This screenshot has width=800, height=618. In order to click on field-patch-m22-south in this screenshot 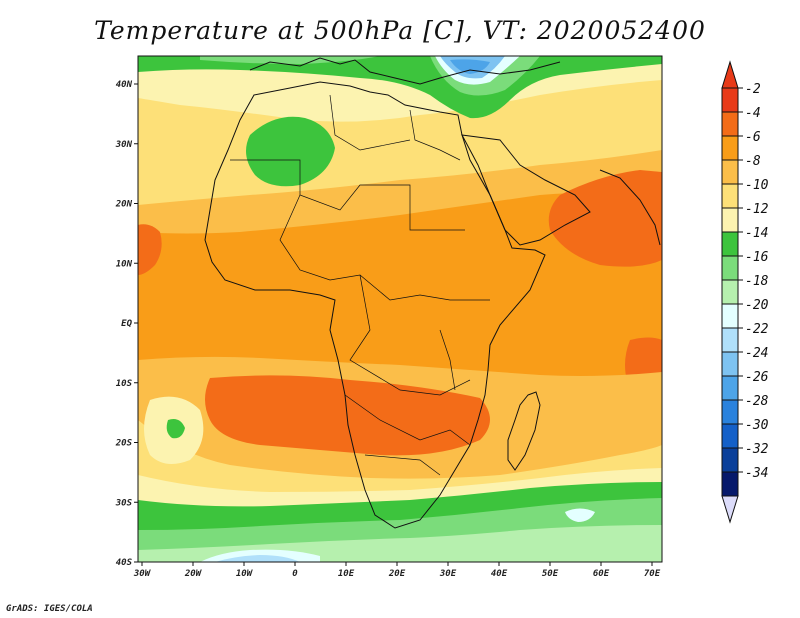, I will do `click(257, 558)`.